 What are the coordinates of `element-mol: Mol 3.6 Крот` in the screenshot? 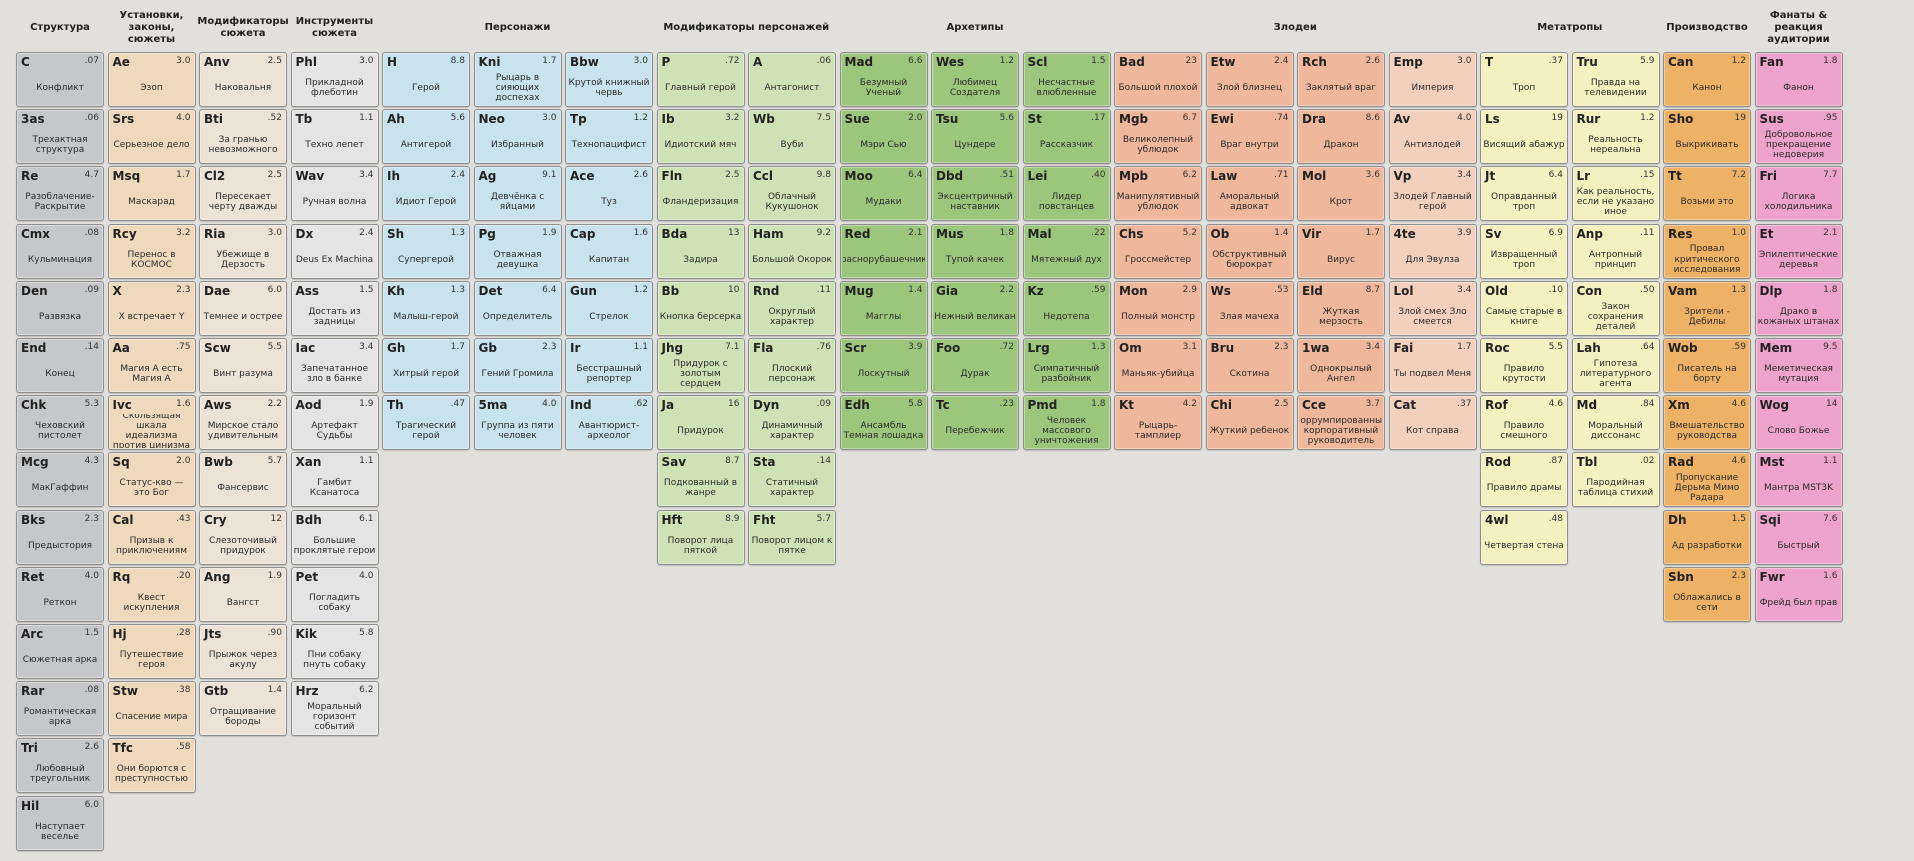 It's located at (1341, 194).